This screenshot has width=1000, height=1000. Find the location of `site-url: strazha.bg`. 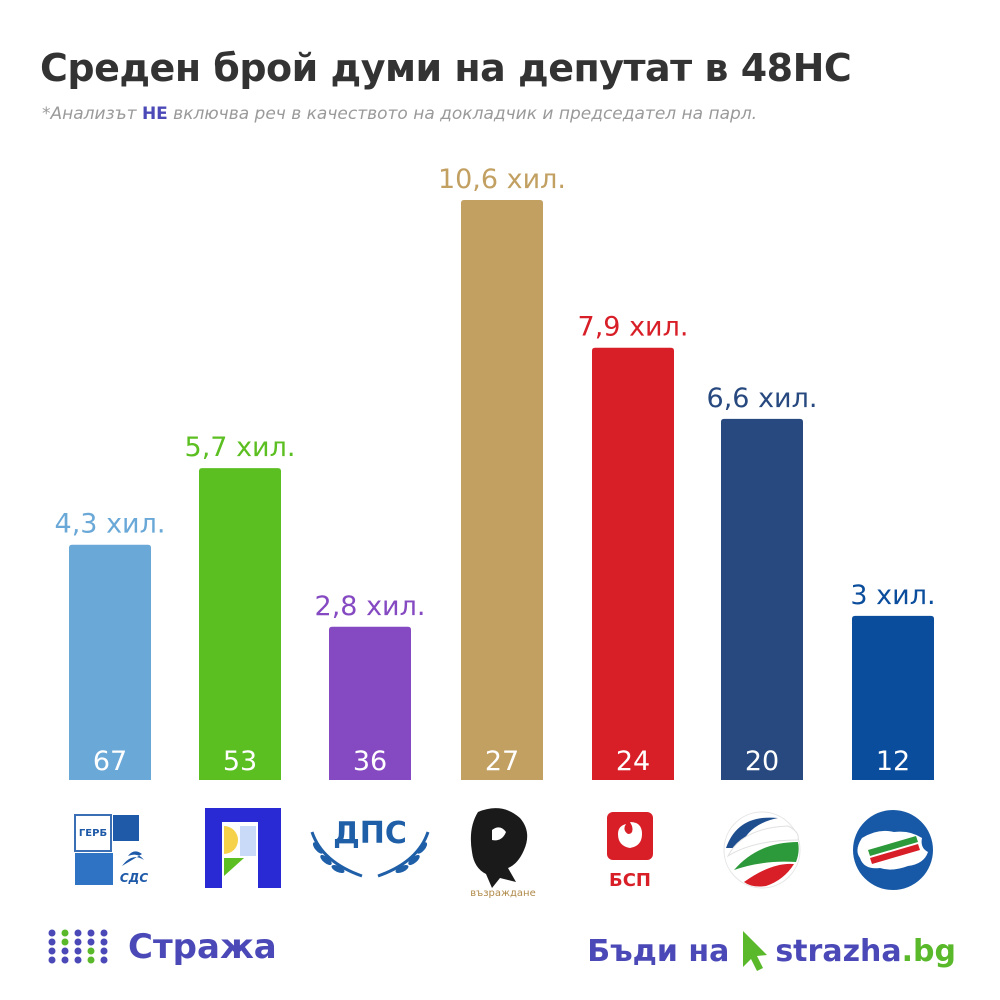

site-url: strazha.bg is located at coordinates (865, 951).